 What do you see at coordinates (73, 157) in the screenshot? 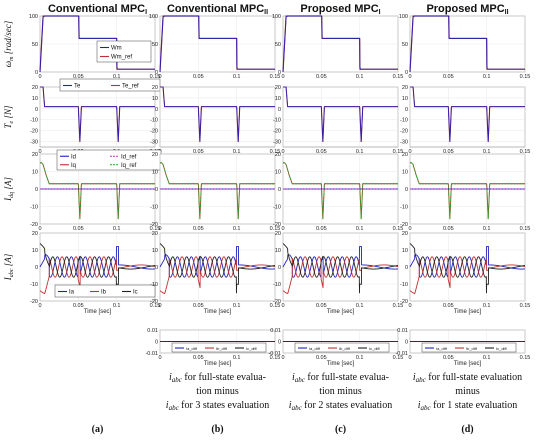
I see `legend-label: Id` at bounding box center [73, 157].